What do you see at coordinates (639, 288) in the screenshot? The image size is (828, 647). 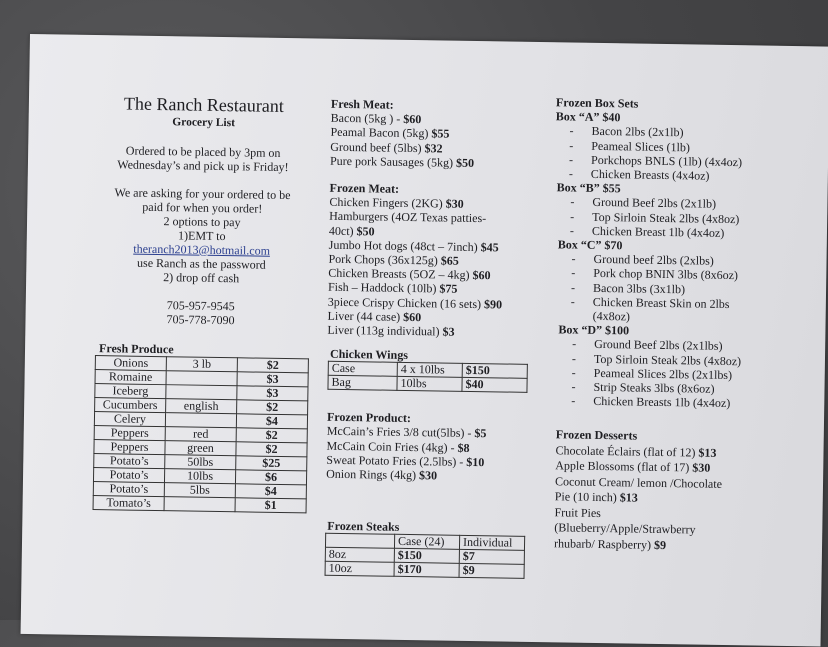 I see `box-item-text: Bacon 3lbs (3x1lb)` at bounding box center [639, 288].